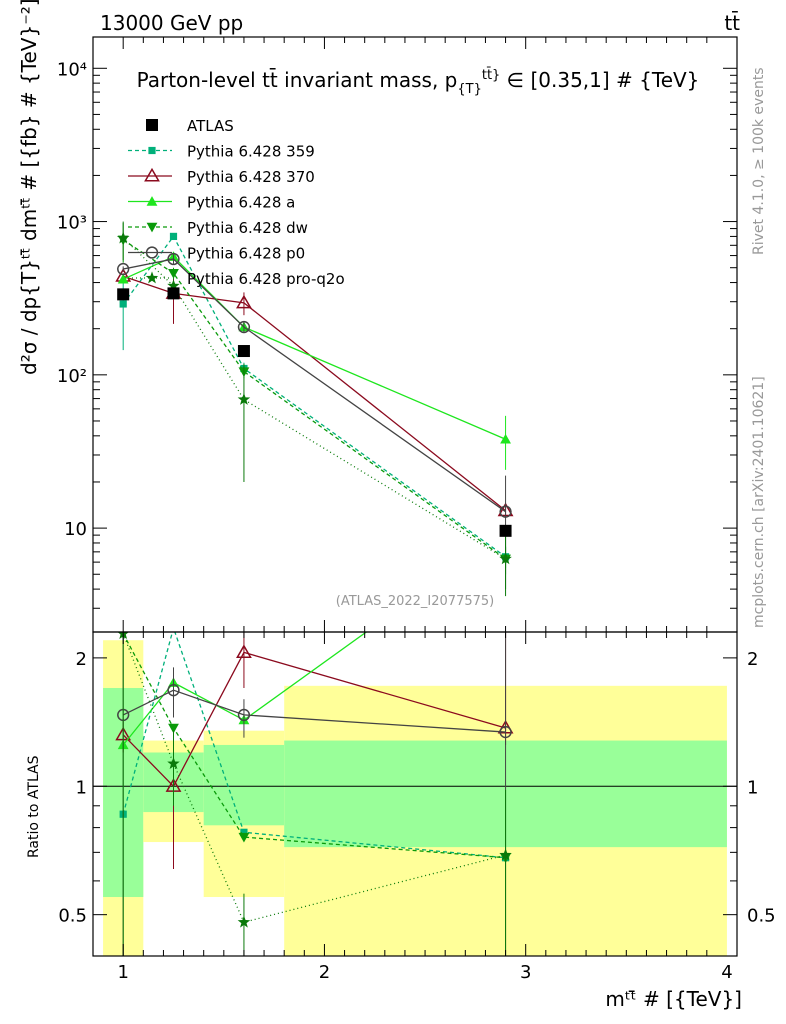  Describe the element at coordinates (72, 223) in the screenshot. I see `y-tick-label: 10³` at that location.